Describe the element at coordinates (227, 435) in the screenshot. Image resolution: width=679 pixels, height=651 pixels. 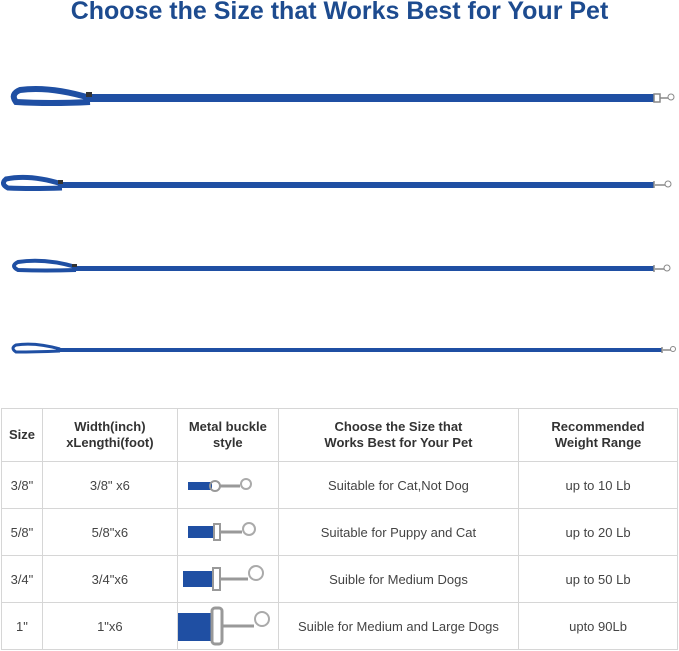
I see `header-buckle: Metal buckle style` at that location.